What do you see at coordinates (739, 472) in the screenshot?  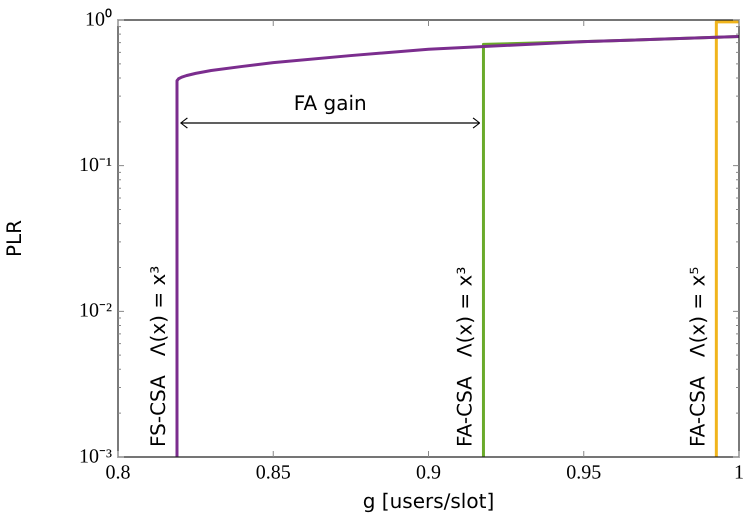 I see `x-tick-label: 1` at bounding box center [739, 472].